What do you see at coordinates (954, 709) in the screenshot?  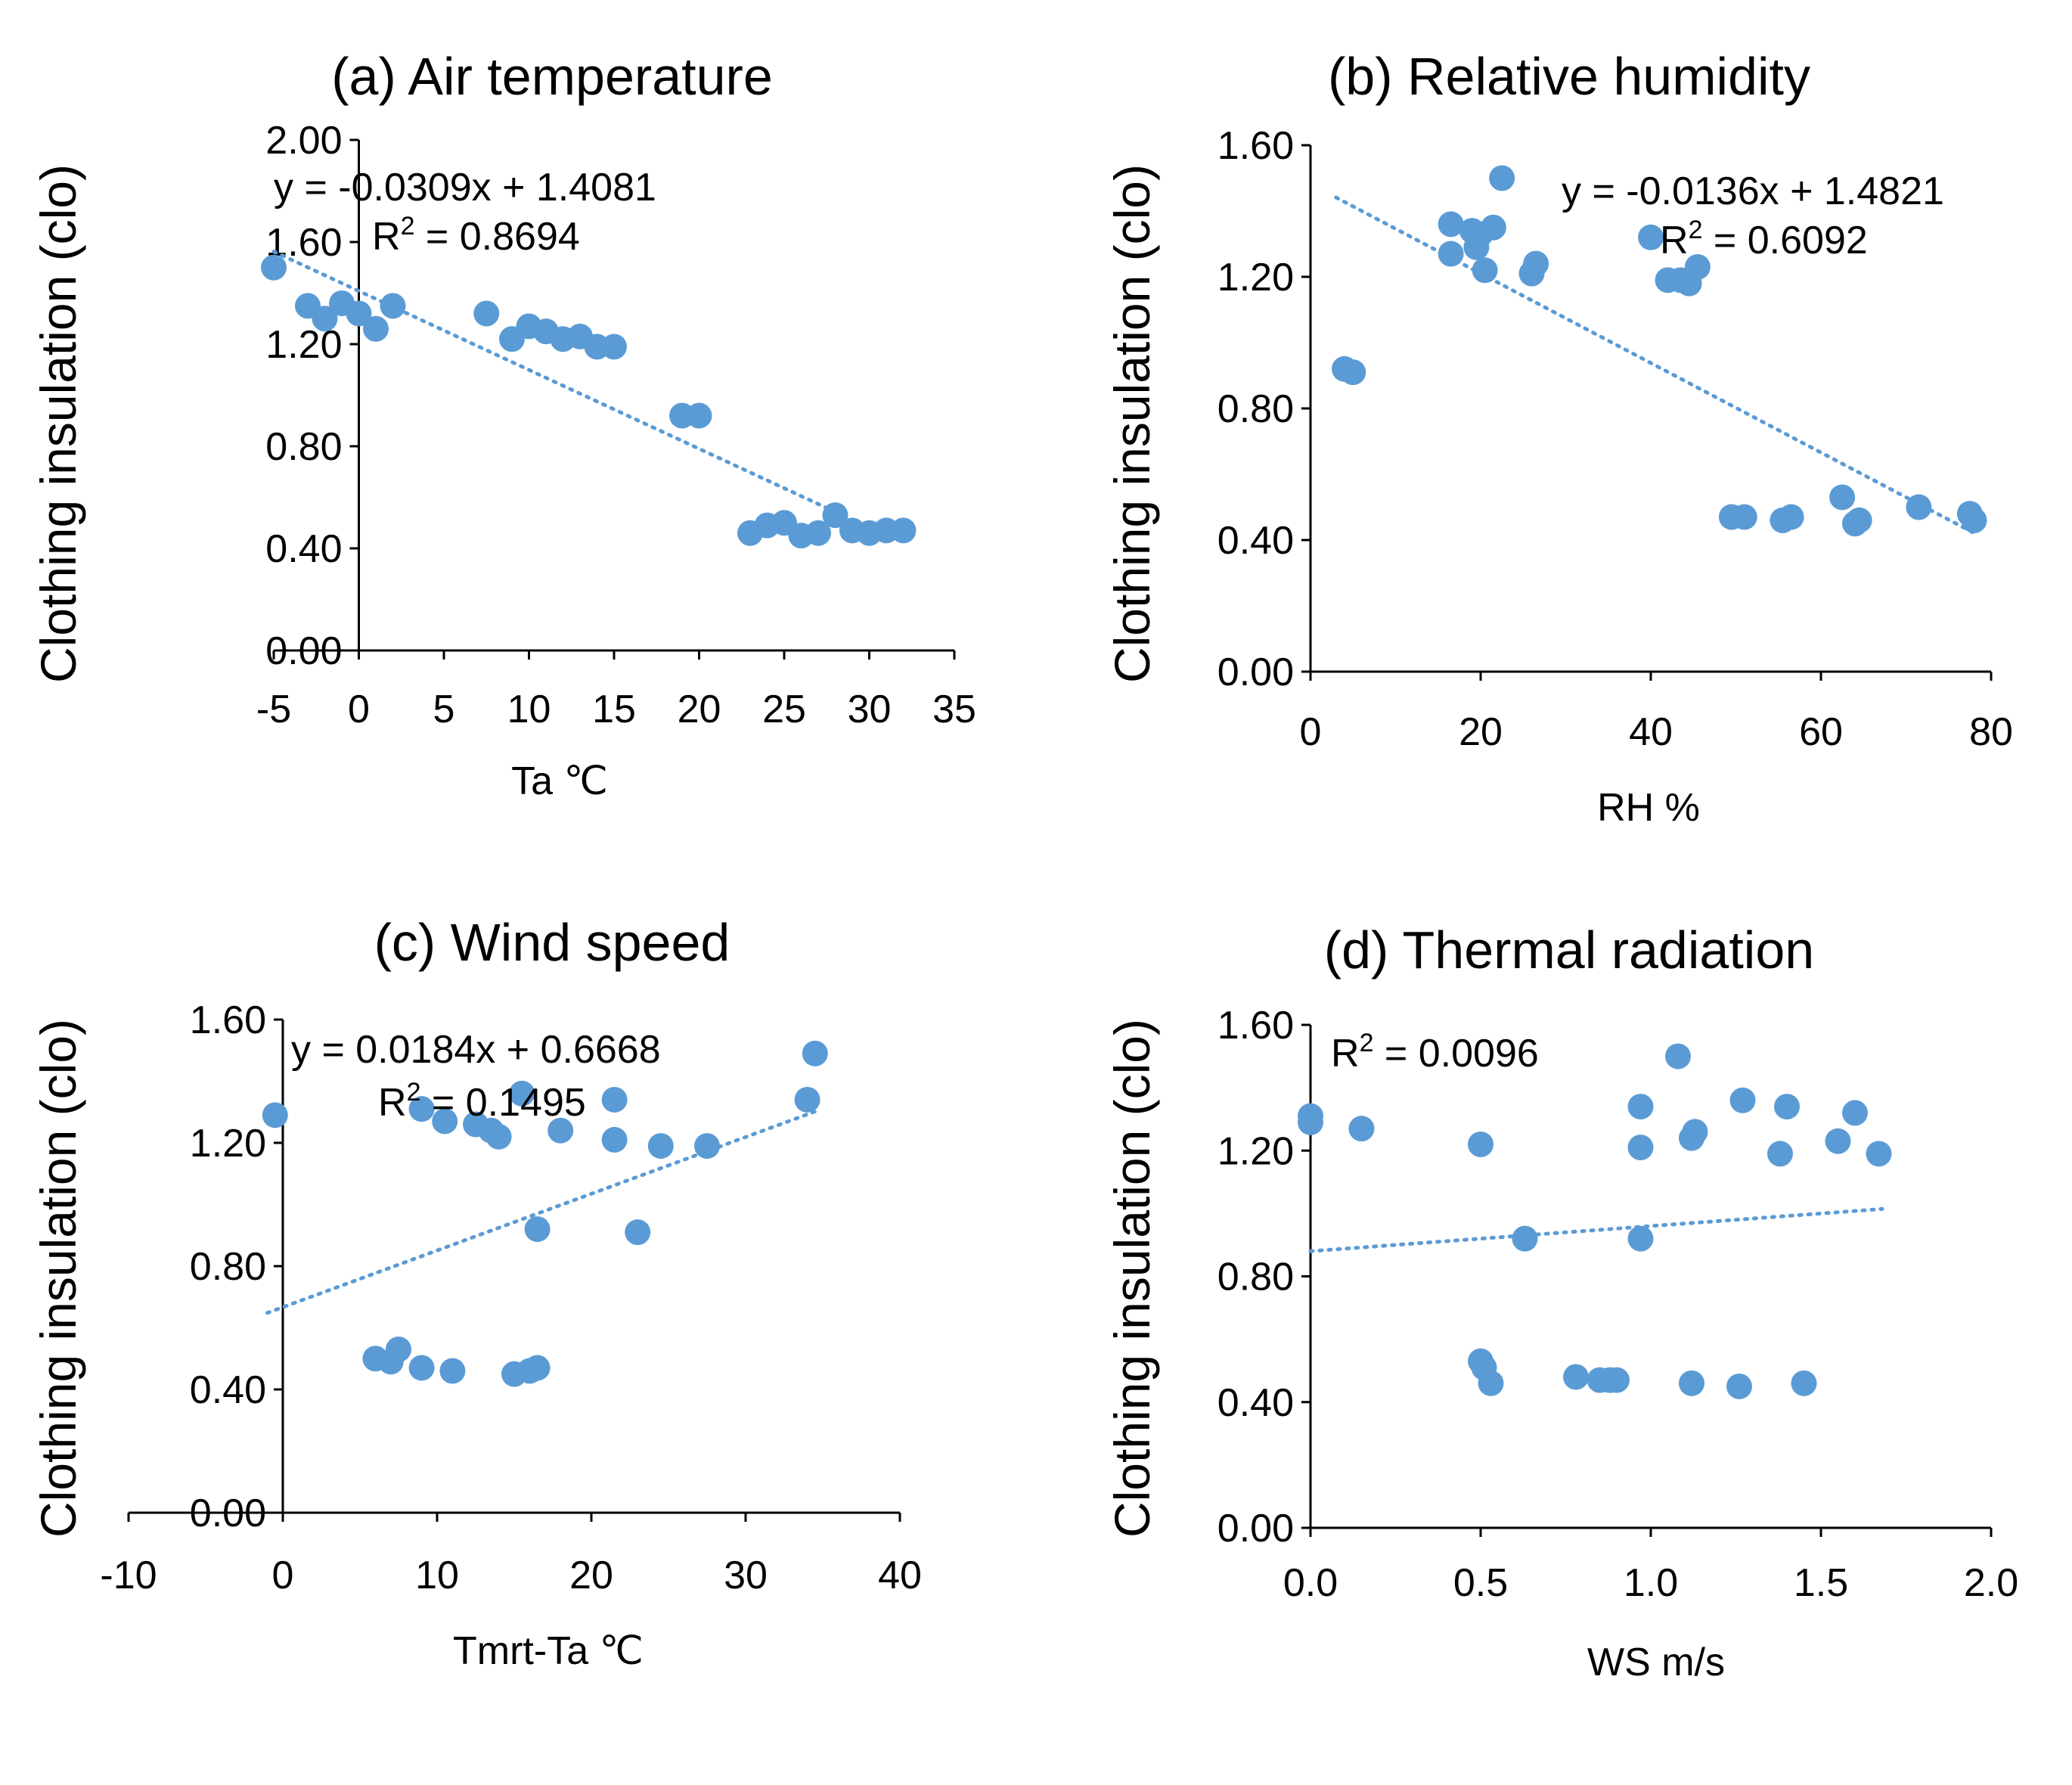 I see `x-tick-label: 35` at bounding box center [954, 709].